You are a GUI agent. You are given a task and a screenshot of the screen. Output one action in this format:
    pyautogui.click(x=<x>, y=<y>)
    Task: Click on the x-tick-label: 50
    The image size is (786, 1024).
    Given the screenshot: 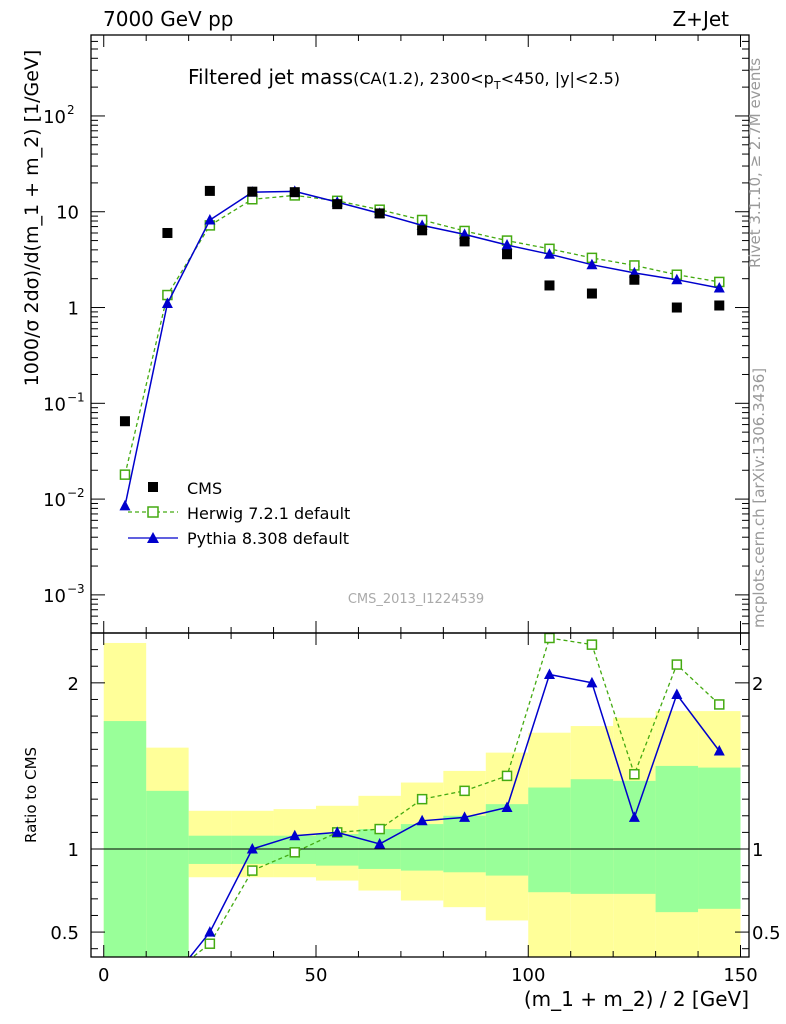 What is the action you would take?
    pyautogui.click(x=316, y=975)
    